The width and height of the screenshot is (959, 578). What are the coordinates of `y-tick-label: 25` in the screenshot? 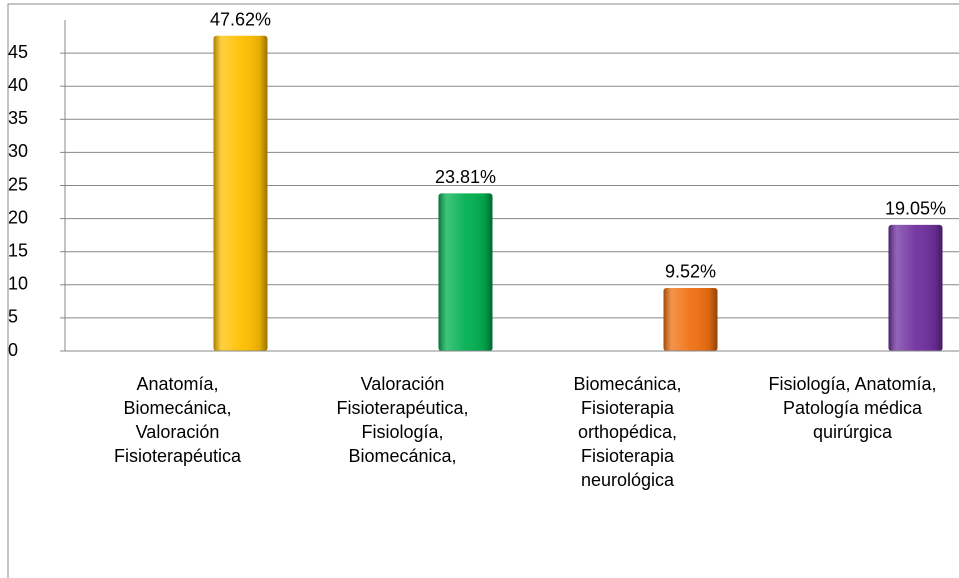 It's located at (18, 184).